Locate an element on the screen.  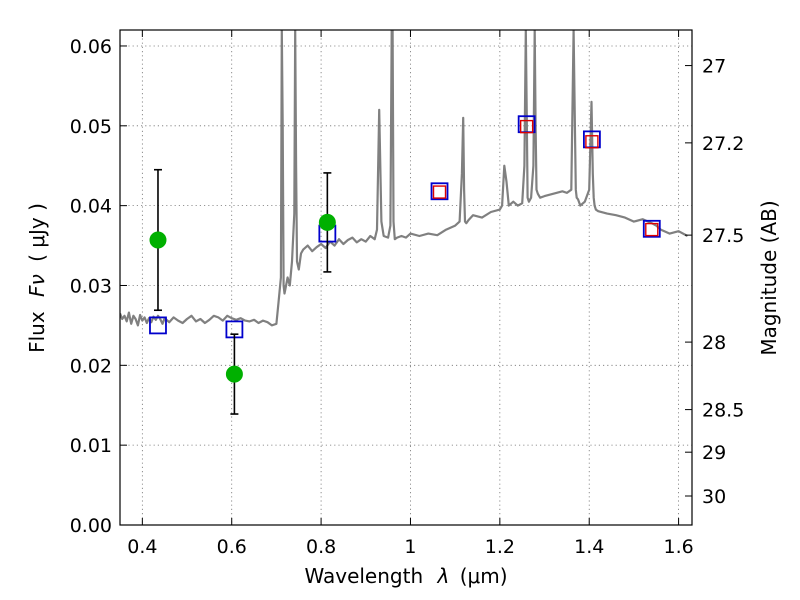
magnitude-tick-label: 27 is located at coordinates (714, 67).